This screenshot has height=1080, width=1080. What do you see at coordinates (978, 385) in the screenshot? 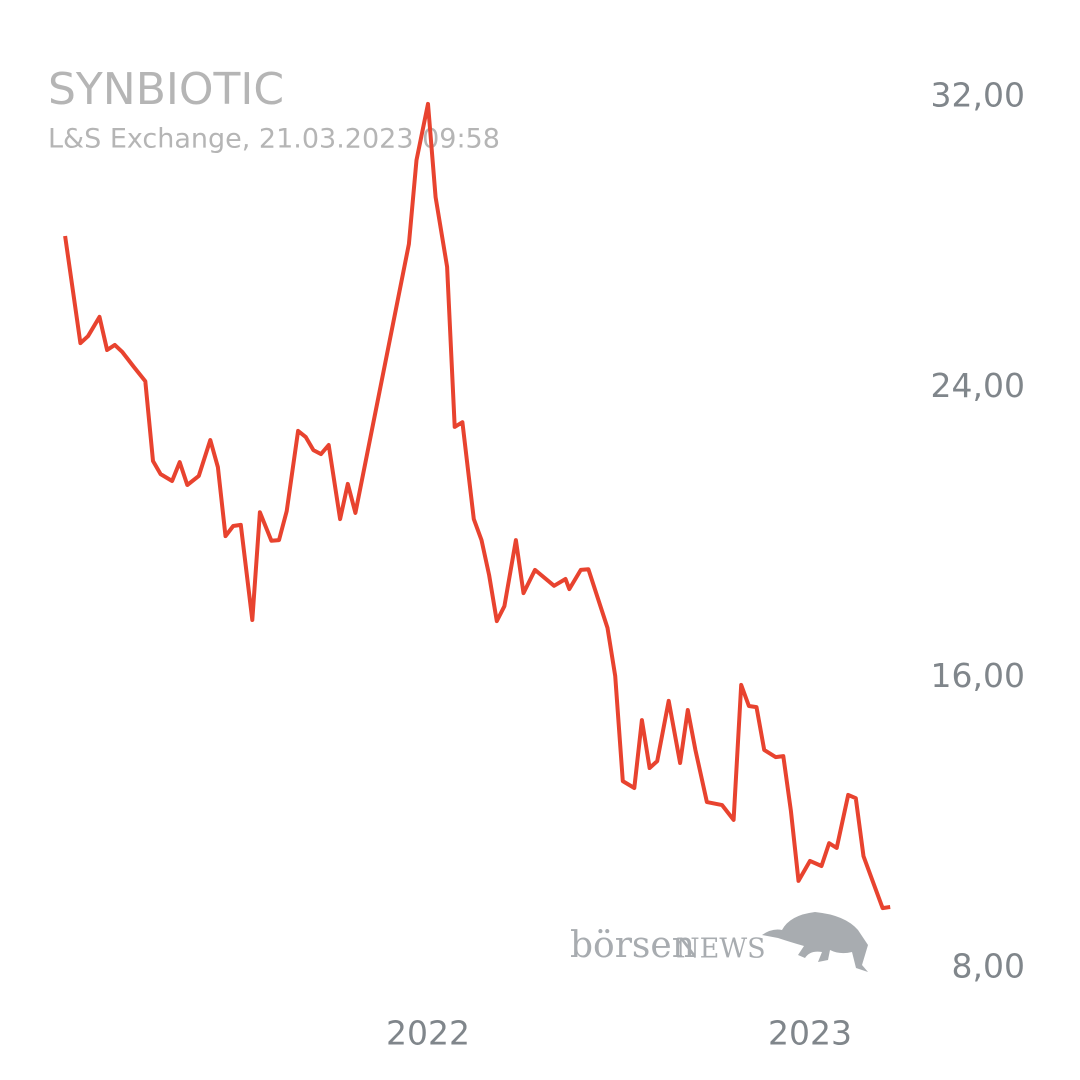
I see `y-tick-label: 24,00` at bounding box center [978, 385].